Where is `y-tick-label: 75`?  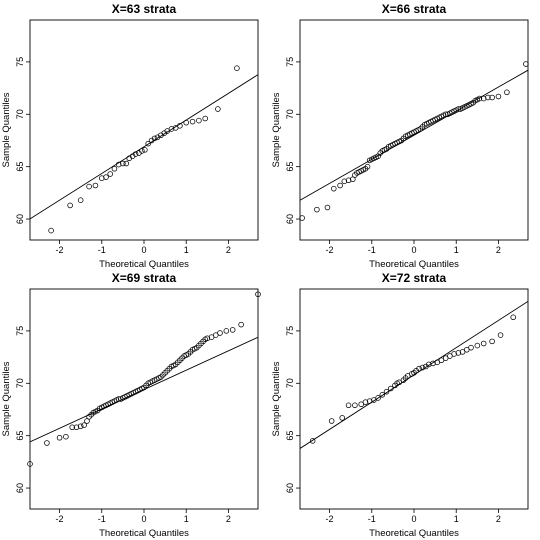 y-tick-label: 75 is located at coordinates (20, 62).